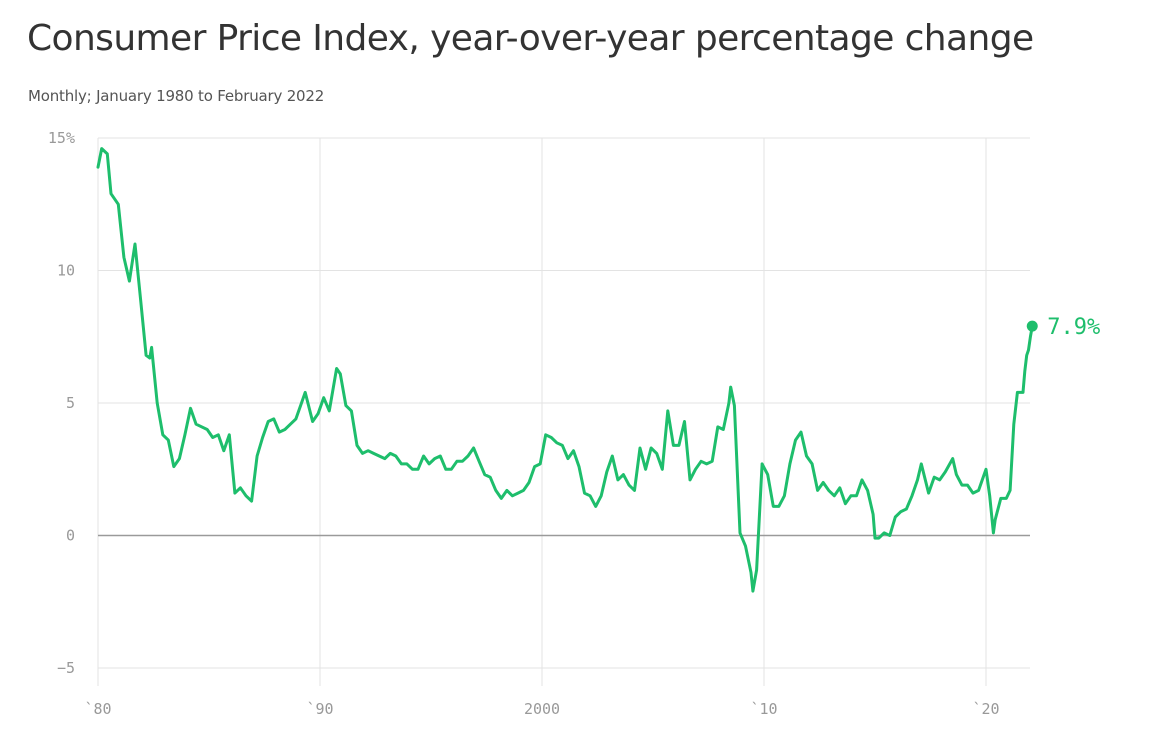 Image resolution: width=1149 pixels, height=742 pixels. What do you see at coordinates (319, 709) in the screenshot?
I see `x-tick-label: `90` at bounding box center [319, 709].